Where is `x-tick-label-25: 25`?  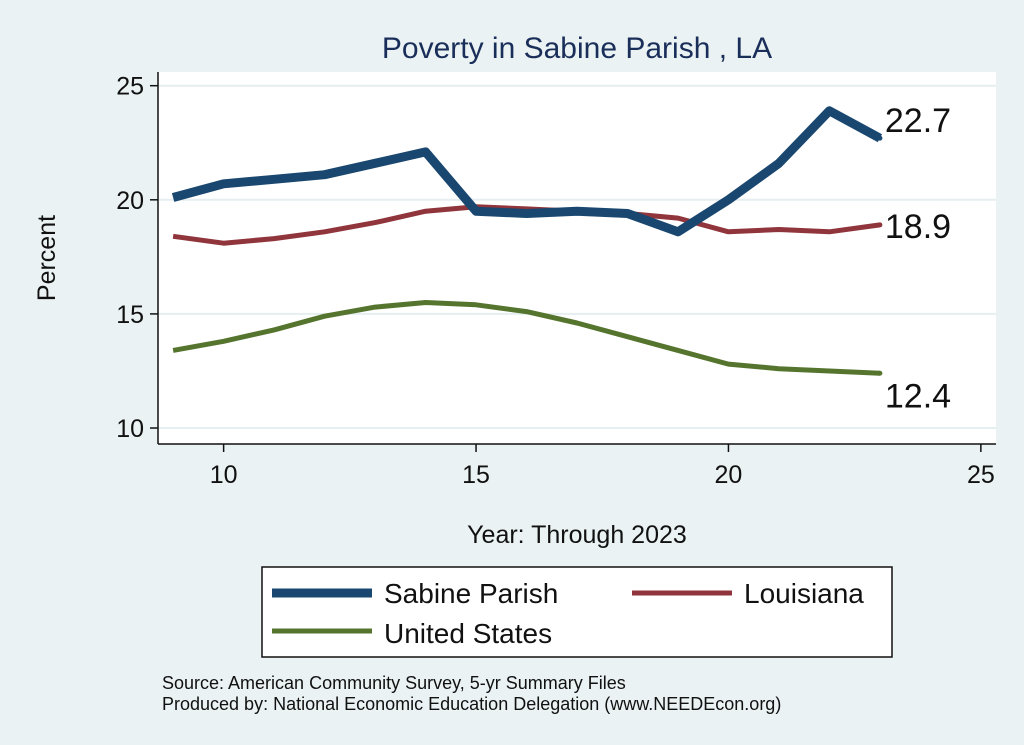 x-tick-label-25: 25 is located at coordinates (981, 475).